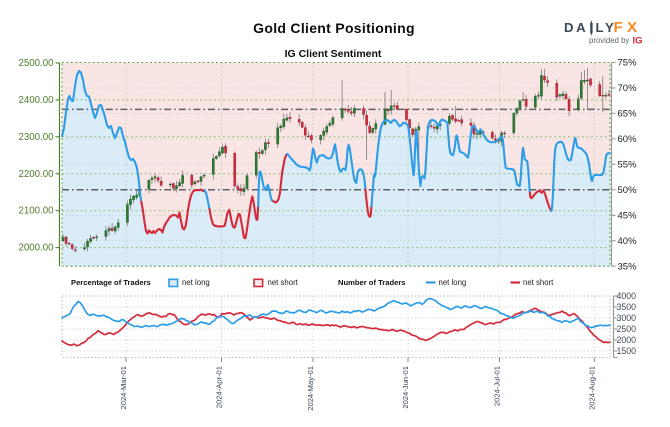 This screenshot has height=427, width=670. Describe the element at coordinates (111, 282) in the screenshot. I see `svg-text: Percentage of Traders` at that location.